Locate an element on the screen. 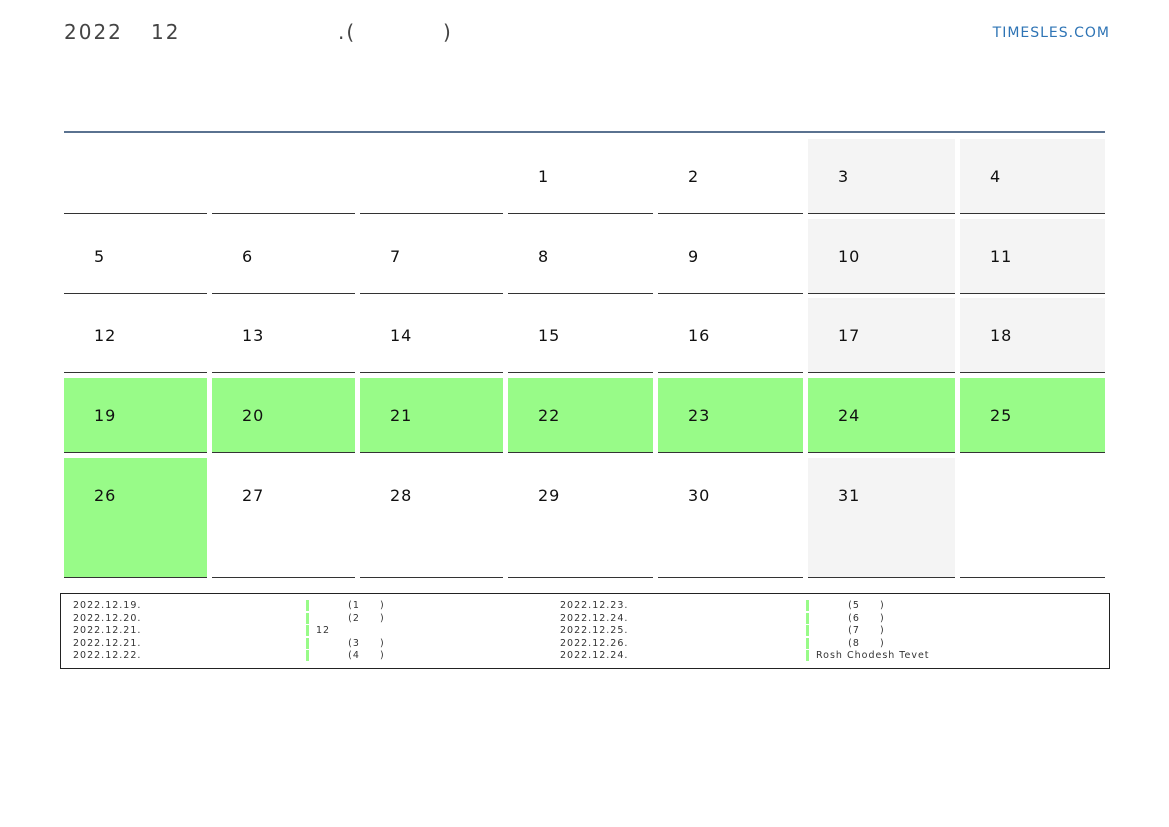  day-number: 7 is located at coordinates (396, 256).